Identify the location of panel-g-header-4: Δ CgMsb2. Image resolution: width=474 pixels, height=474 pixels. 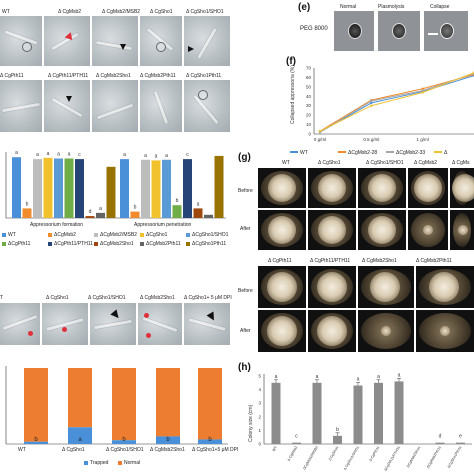
(426, 163).